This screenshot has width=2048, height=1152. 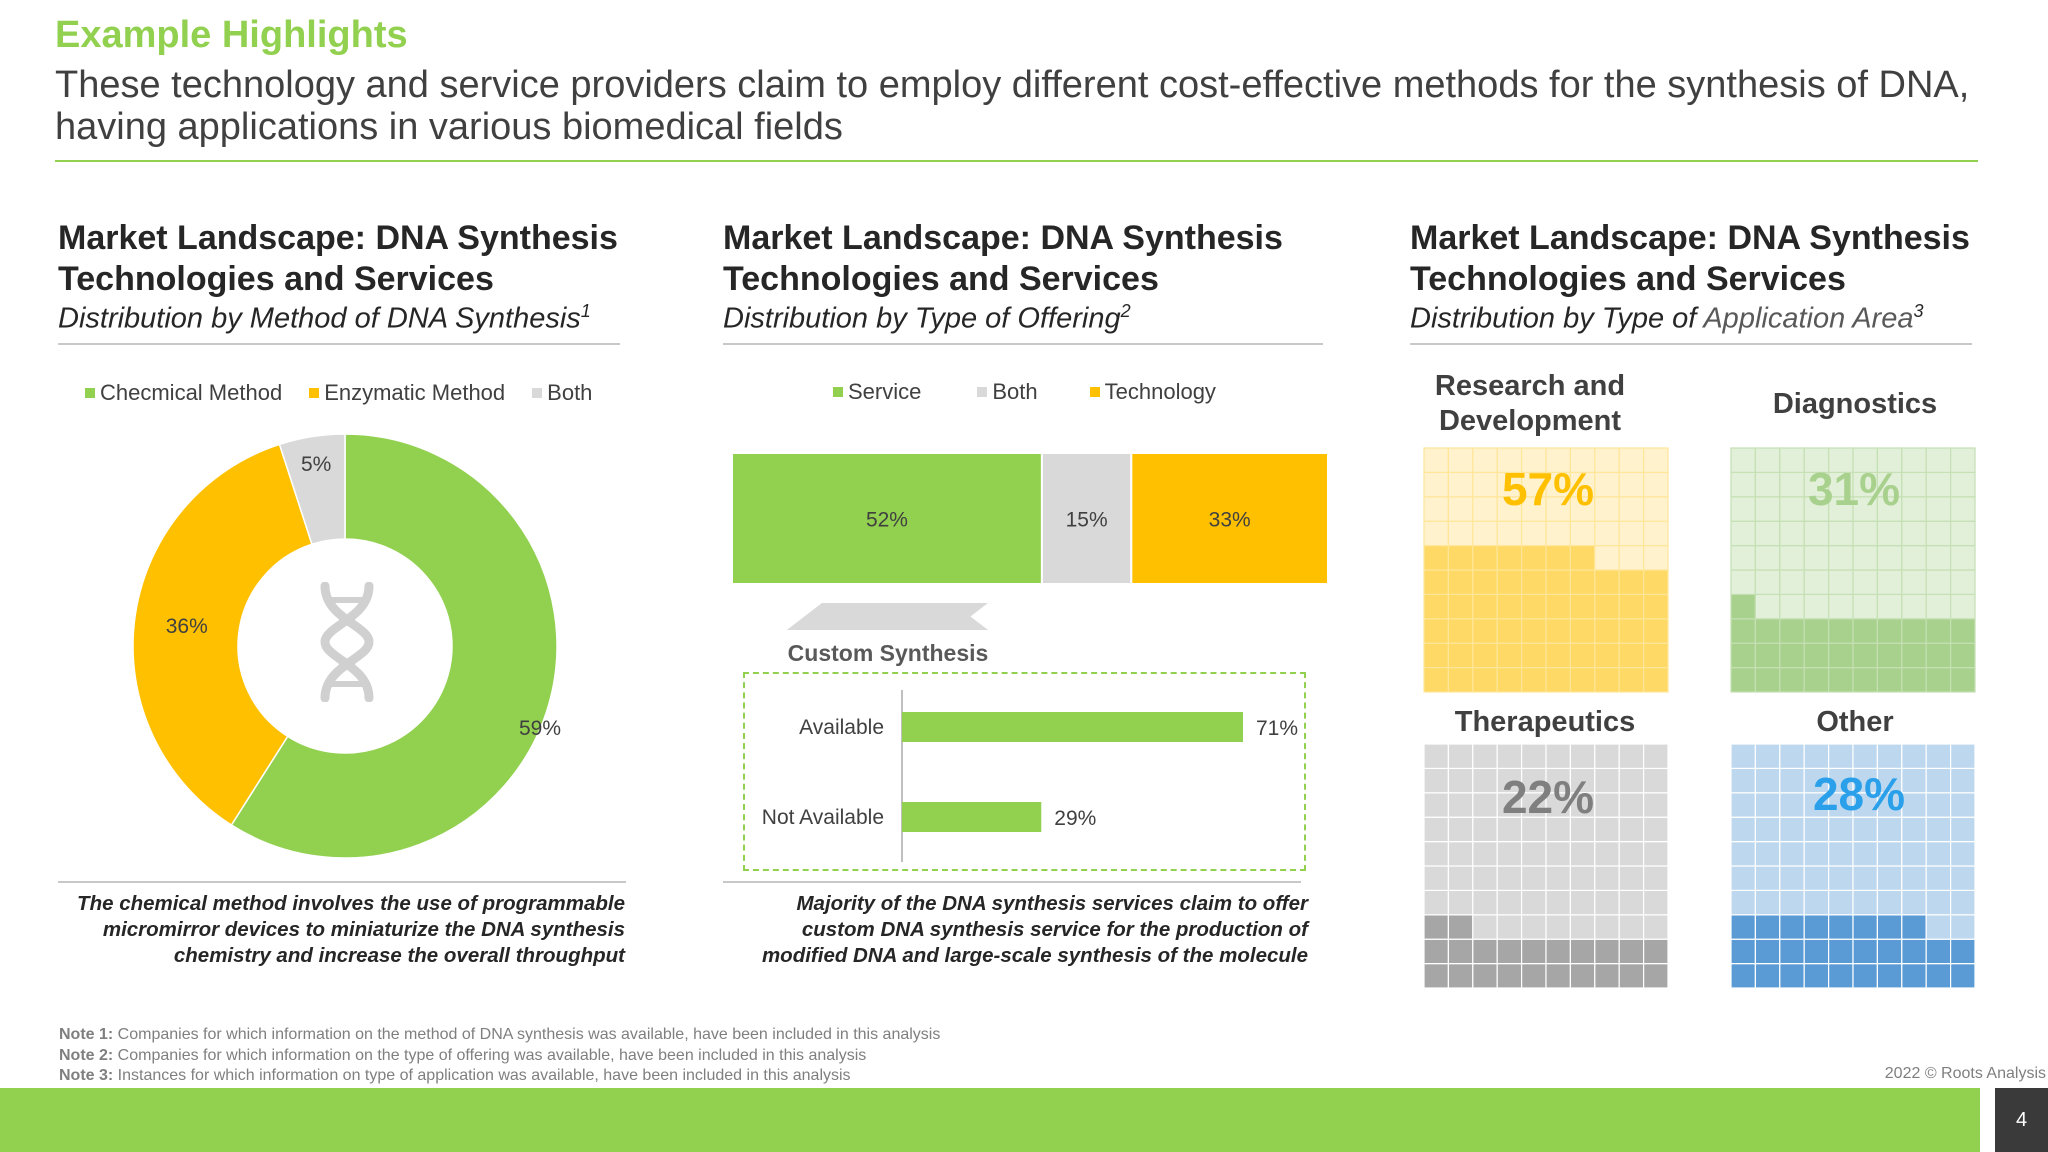 What do you see at coordinates (338, 393) in the screenshot?
I see `donut-legend: Checmical Method Enzymatic Method Both` at bounding box center [338, 393].